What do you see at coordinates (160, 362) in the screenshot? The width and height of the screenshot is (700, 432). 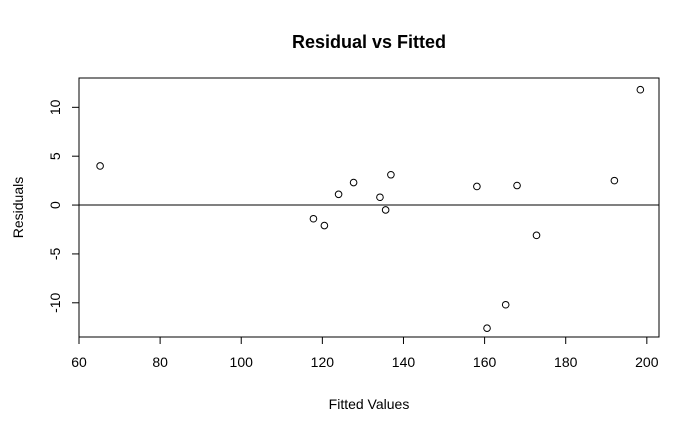 I see `x-tick-label: 80` at bounding box center [160, 362].